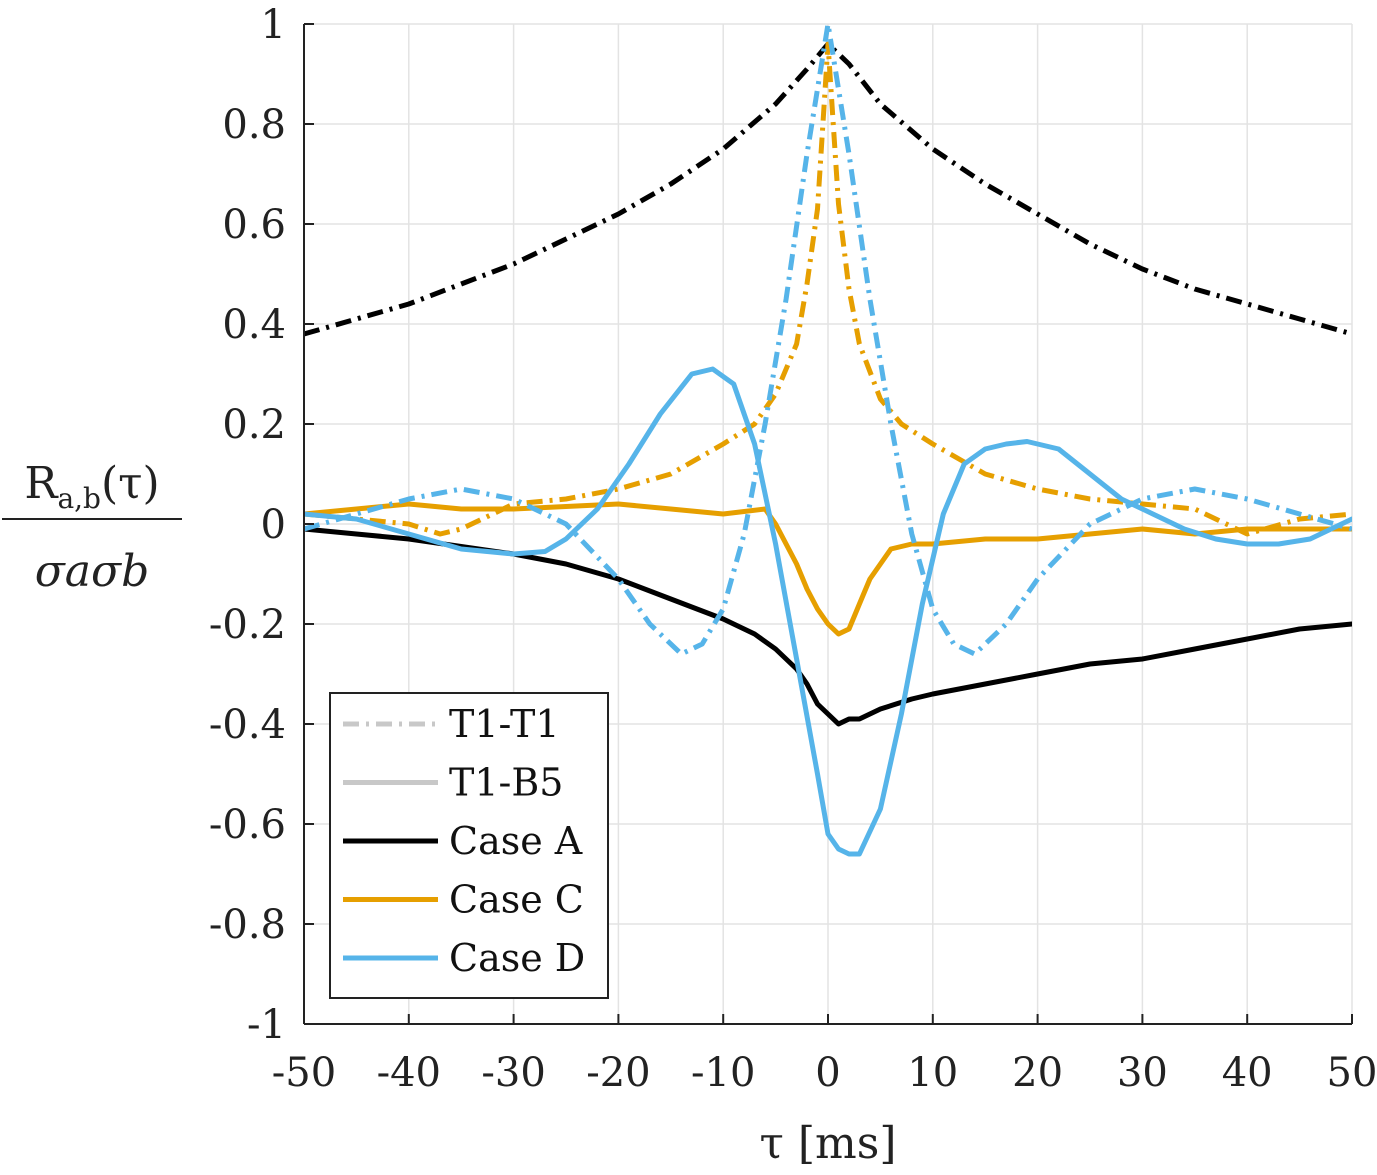 This screenshot has height=1175, width=1377. Describe the element at coordinates (828, 626) in the screenshot. I see `series-line-case-a-t1-b5` at that location.